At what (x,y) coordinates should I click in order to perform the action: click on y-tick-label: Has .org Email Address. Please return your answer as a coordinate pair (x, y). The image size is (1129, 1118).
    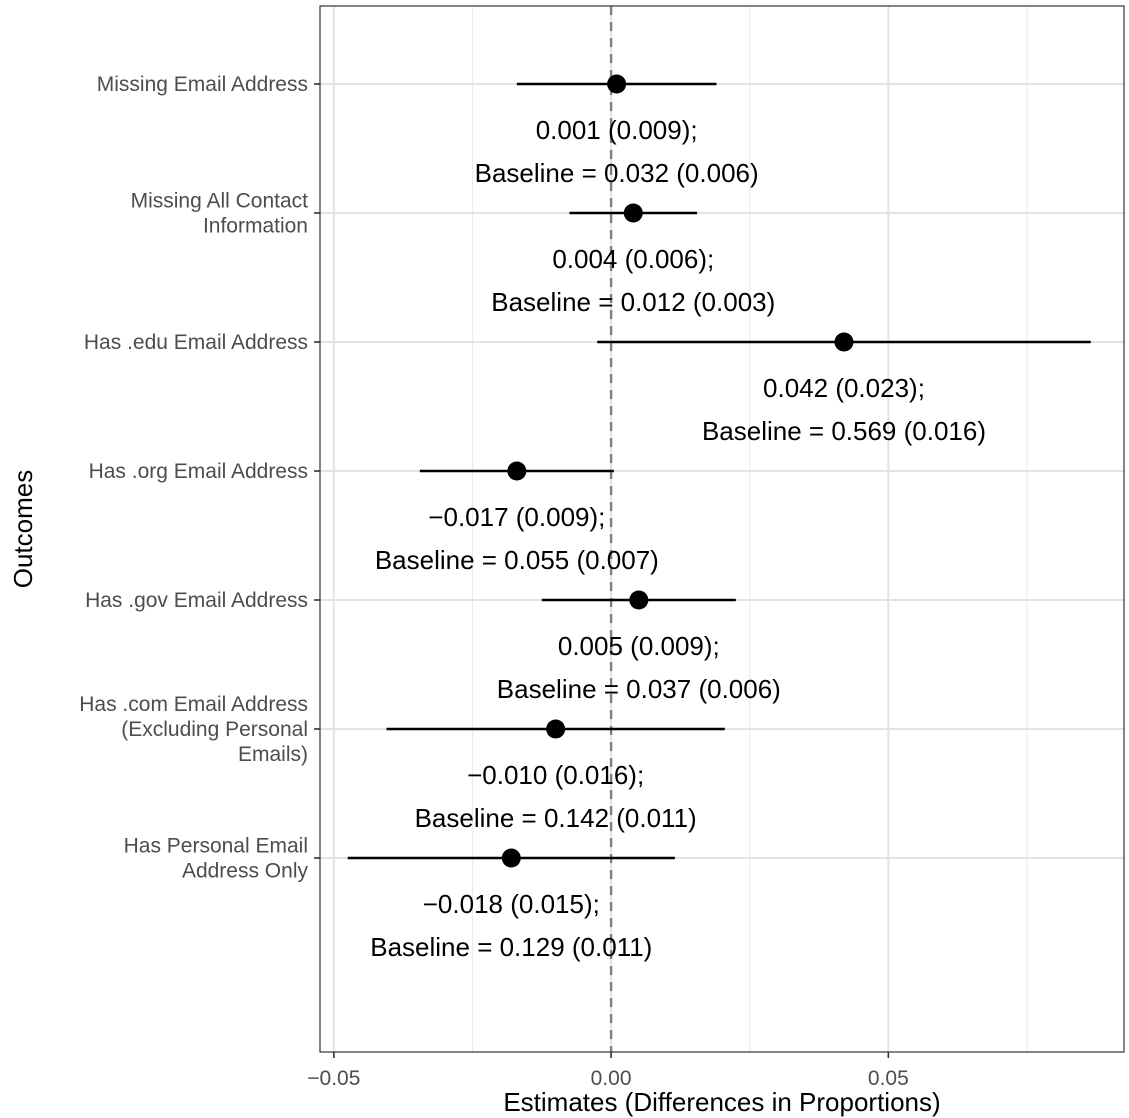
    Looking at the image, I should click on (198, 471).